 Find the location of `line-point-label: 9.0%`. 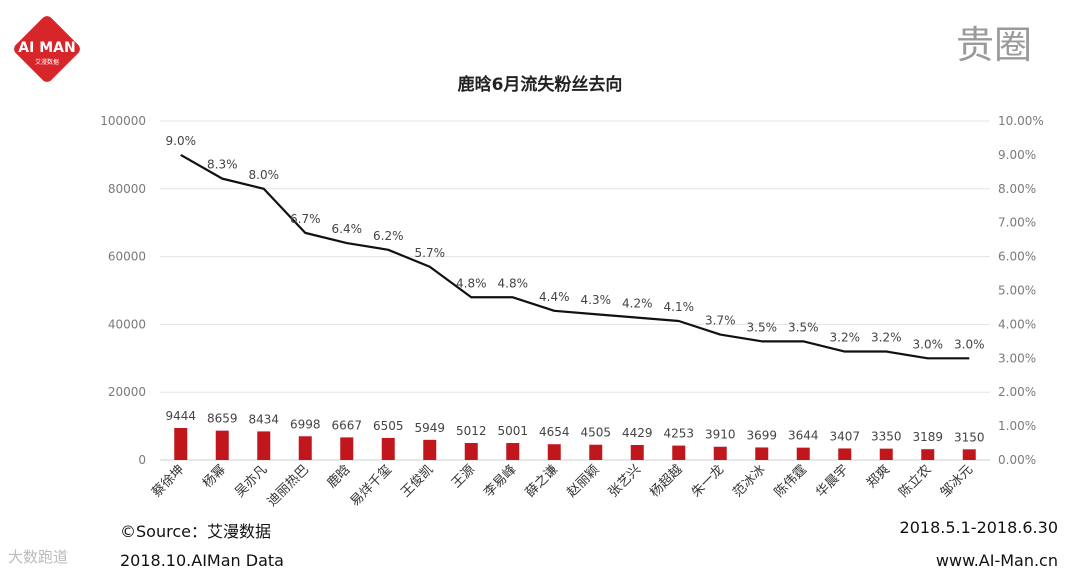

line-point-label: 9.0% is located at coordinates (181, 141).